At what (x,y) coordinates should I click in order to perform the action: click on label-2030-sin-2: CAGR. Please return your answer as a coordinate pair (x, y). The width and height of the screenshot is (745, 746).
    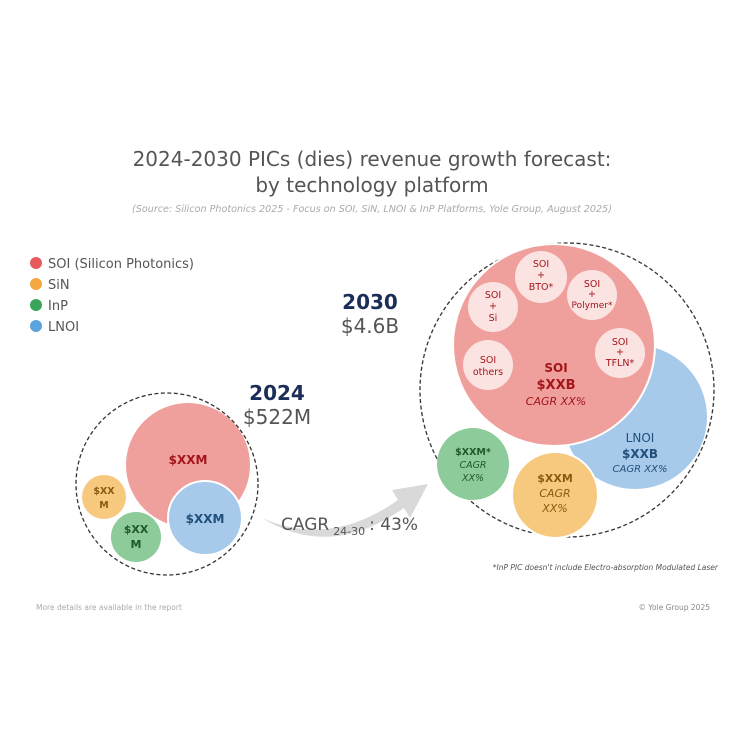
    Looking at the image, I should click on (554, 493).